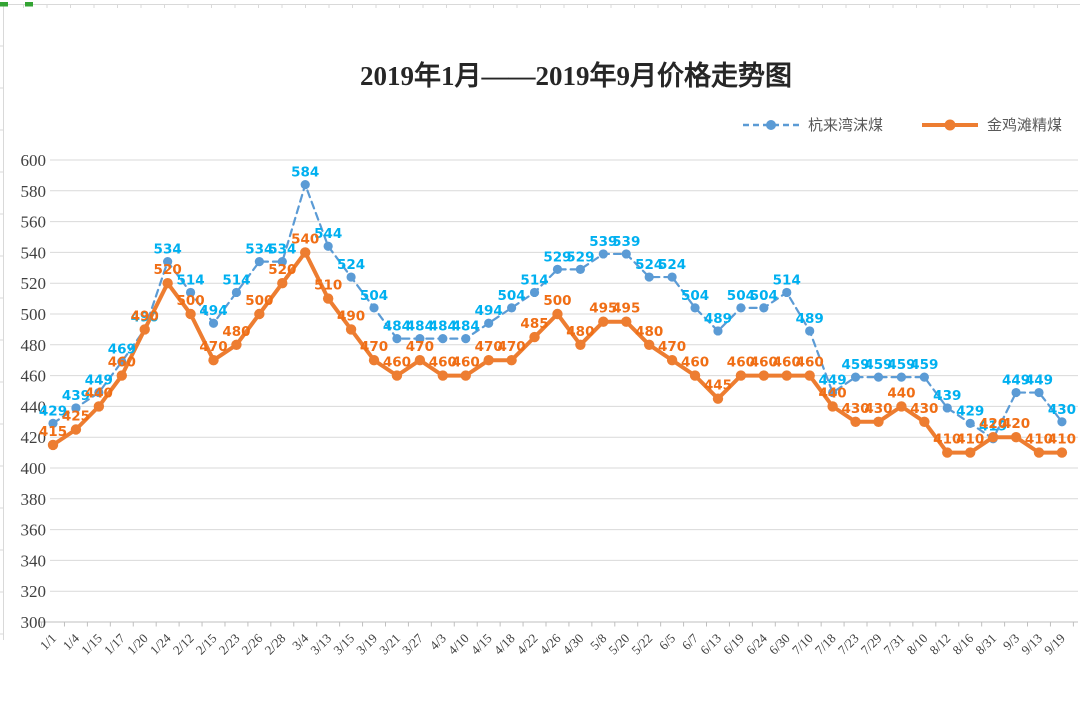 This screenshot has height=702, width=1080. What do you see at coordinates (300, 641) in the screenshot?
I see `x-tick-label: 3/4` at bounding box center [300, 641].